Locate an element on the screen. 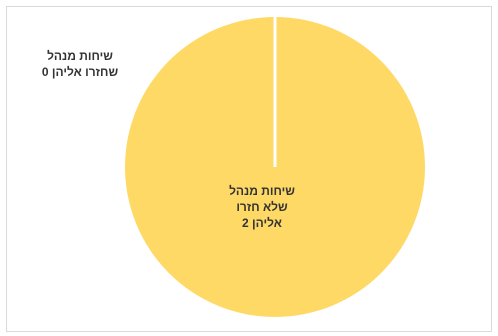 This screenshot has width=498, height=336. slice-label-line: שלא חזרו is located at coordinates (262, 207).